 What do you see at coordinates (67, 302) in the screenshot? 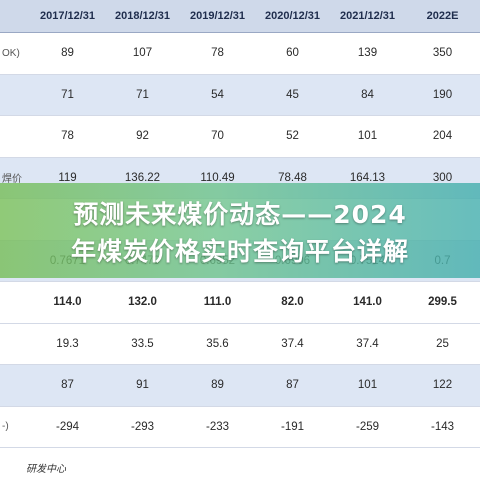
I see `table-cell: 114.0` at bounding box center [67, 302].